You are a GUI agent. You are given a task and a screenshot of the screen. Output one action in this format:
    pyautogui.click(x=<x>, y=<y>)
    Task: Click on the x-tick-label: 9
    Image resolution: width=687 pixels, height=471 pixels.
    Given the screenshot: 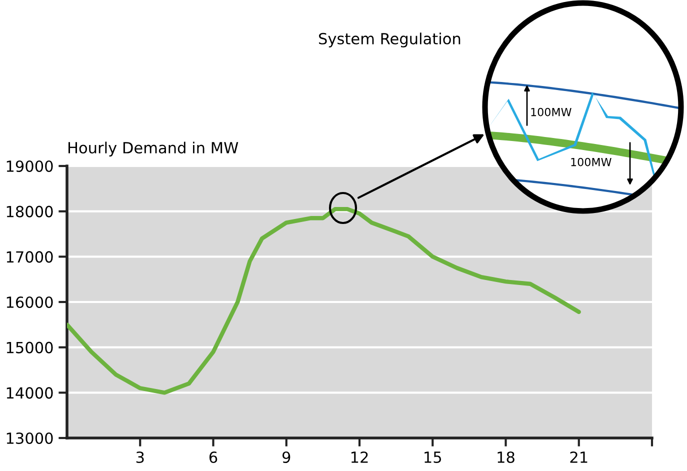 What is the action you would take?
    pyautogui.click(x=286, y=457)
    